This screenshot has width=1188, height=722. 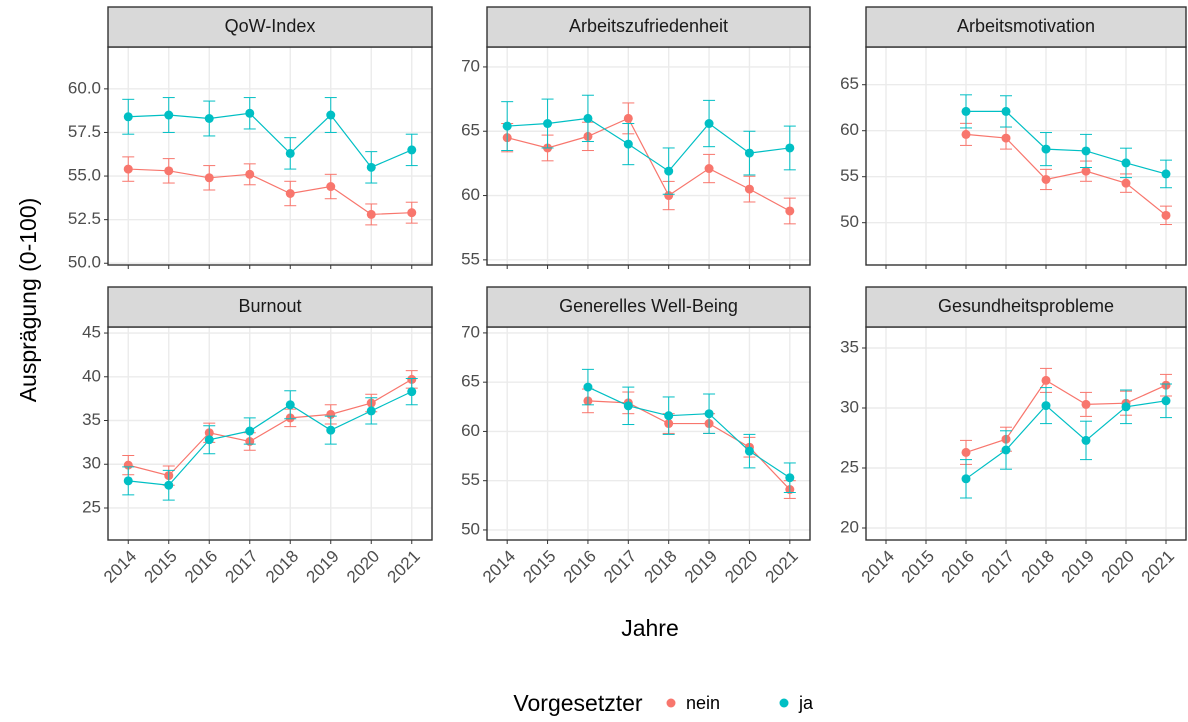 What do you see at coordinates (91, 375) in the screenshot?
I see `y-tick-label: 40` at bounding box center [91, 375].